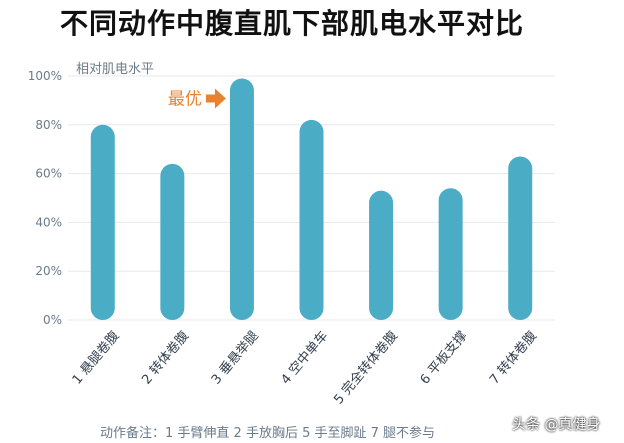 The height and width of the screenshot is (443, 624). Describe the element at coordinates (215, 98) in the screenshot. I see `annotation-arrow` at that location.